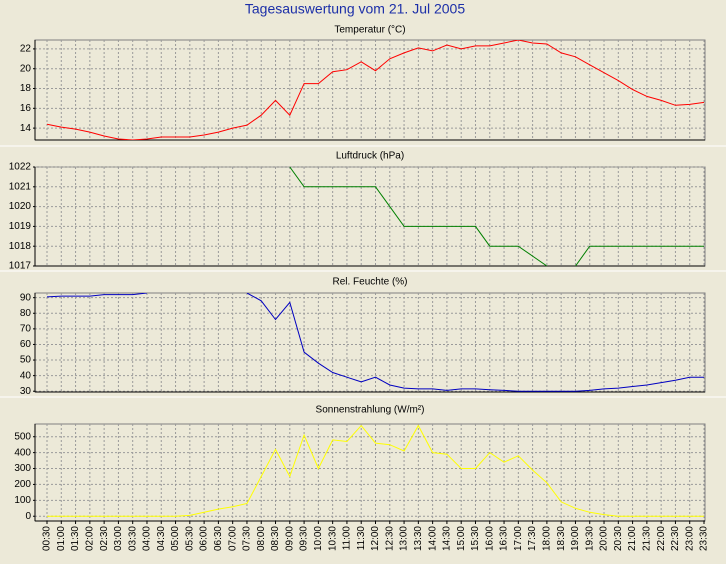  Describe the element at coordinates (47, 538) in the screenshot. I see `x-tick-label: 00:30` at that location.